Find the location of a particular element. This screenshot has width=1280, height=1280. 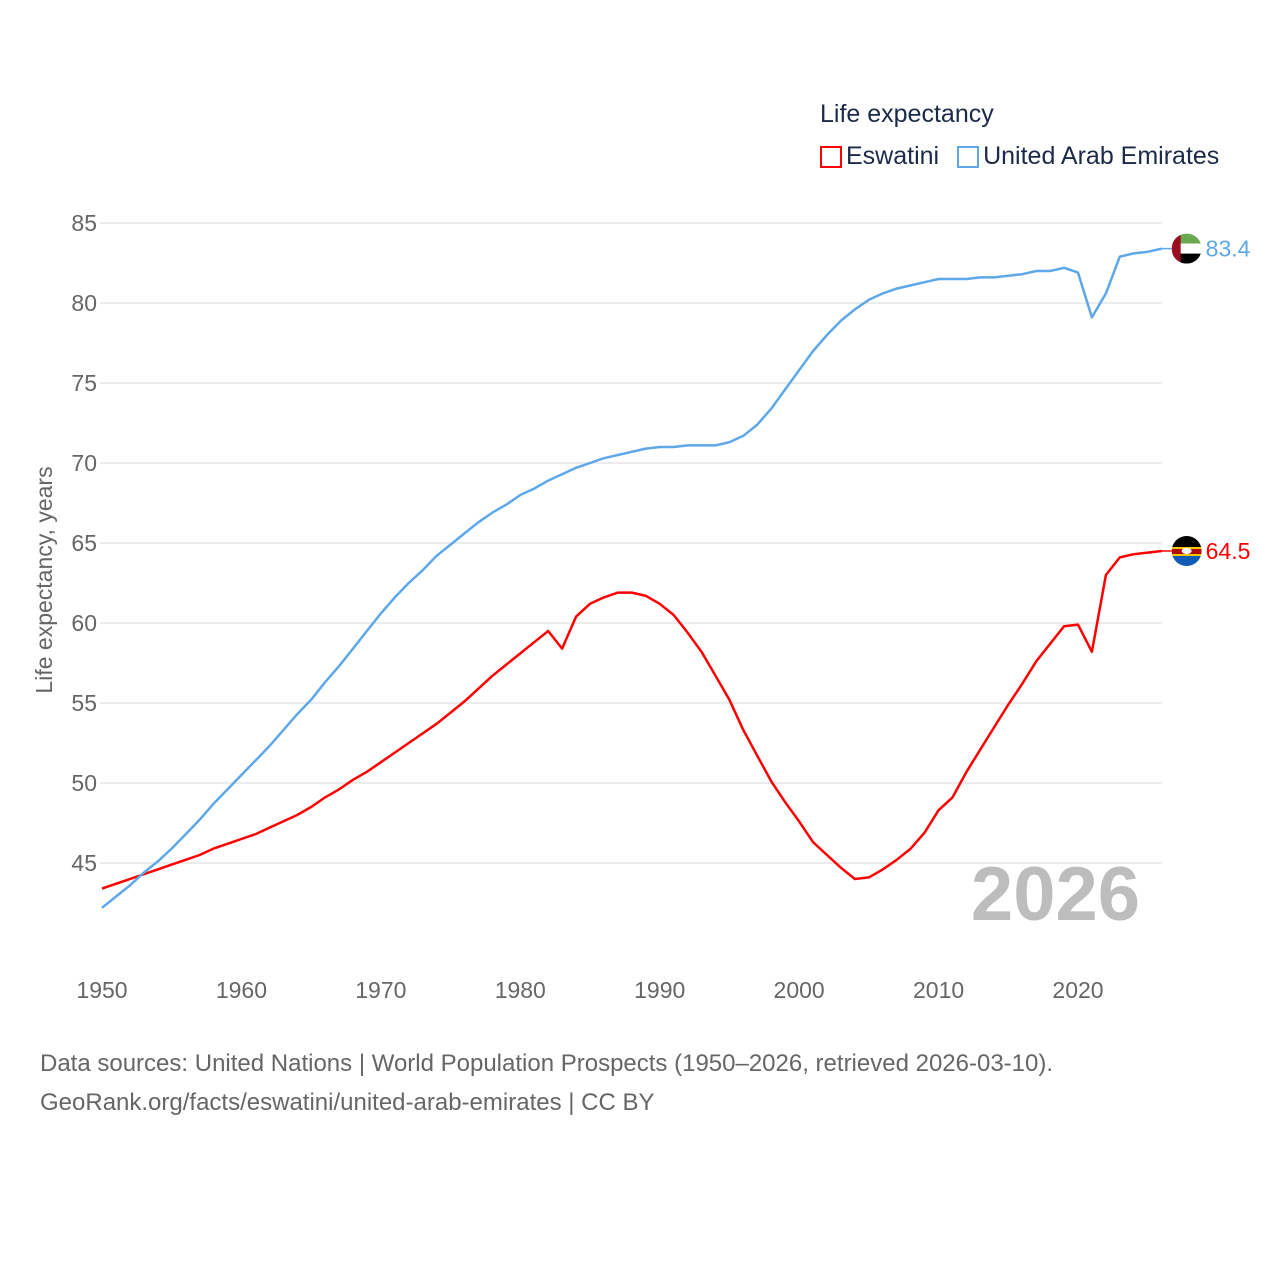

y-tick-label: 85 is located at coordinates (84, 223).